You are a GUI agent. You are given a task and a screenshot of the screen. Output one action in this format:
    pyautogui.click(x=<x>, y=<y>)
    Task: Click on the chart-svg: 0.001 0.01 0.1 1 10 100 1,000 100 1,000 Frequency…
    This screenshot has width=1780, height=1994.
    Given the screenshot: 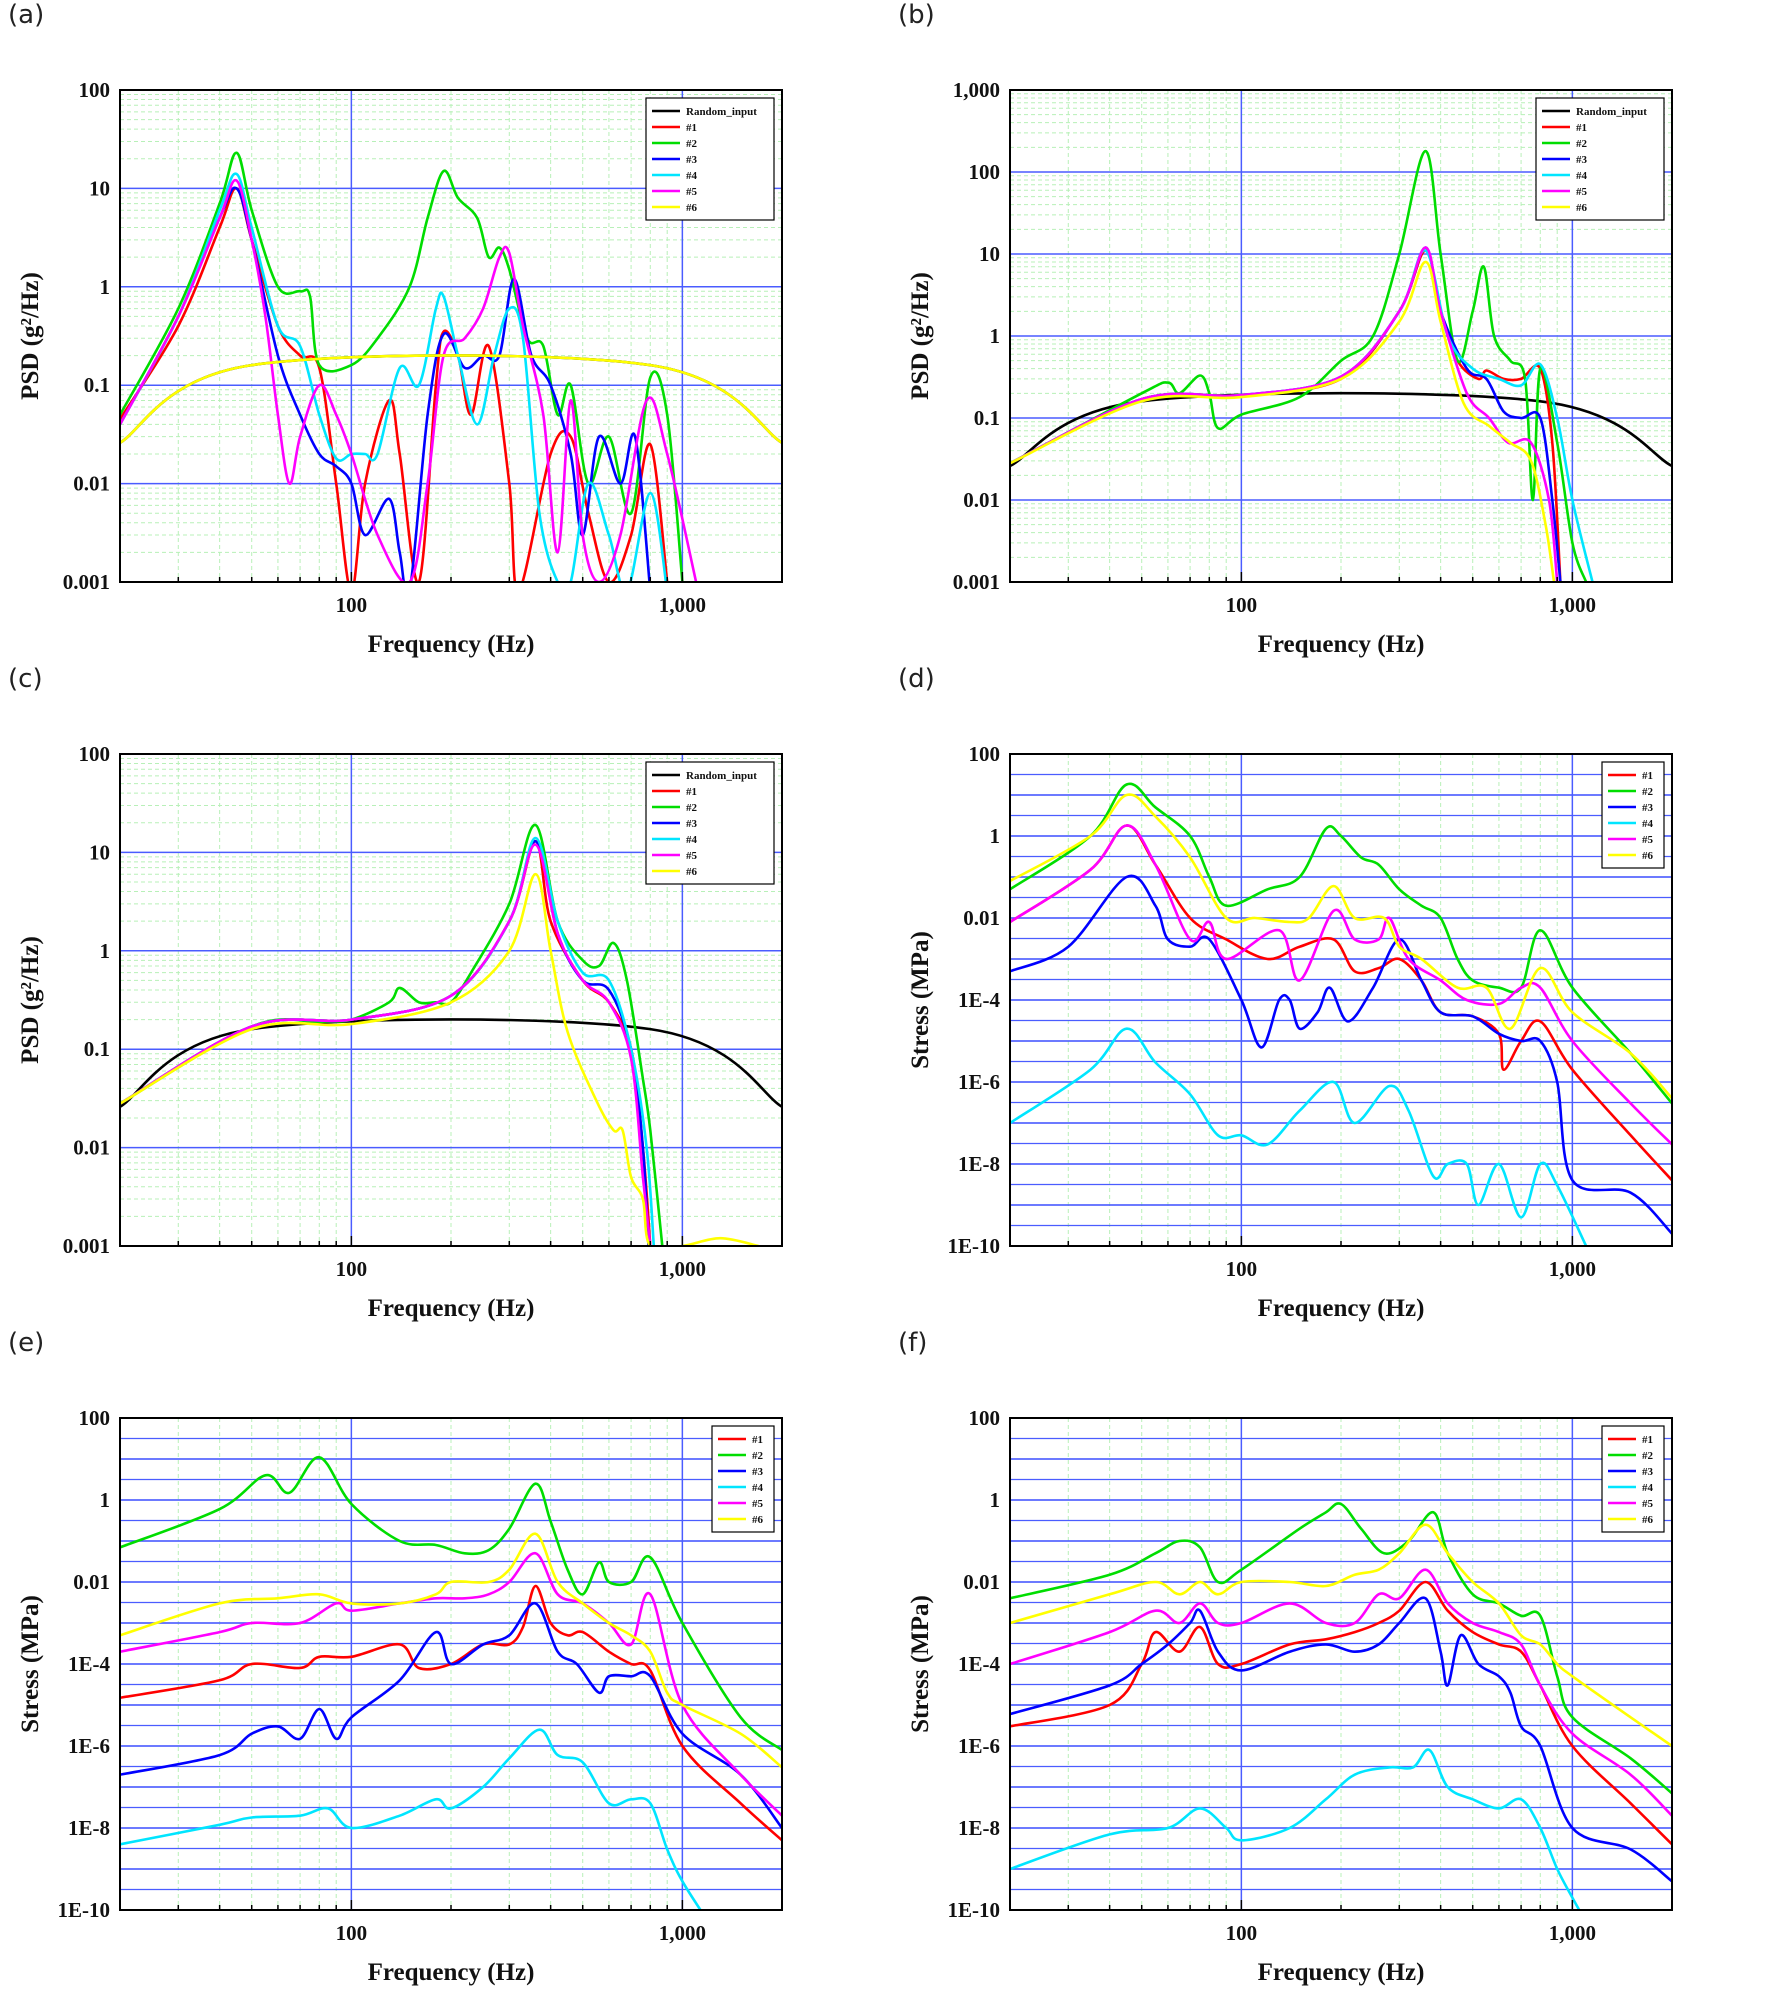 What is the action you would take?
    pyautogui.click(x=1290, y=368)
    